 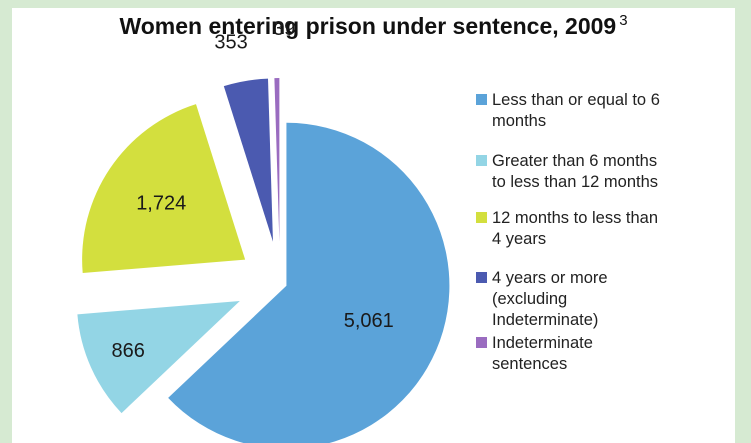 What do you see at coordinates (369, 321) in the screenshot?
I see `slice-value-label: 5,061` at bounding box center [369, 321].